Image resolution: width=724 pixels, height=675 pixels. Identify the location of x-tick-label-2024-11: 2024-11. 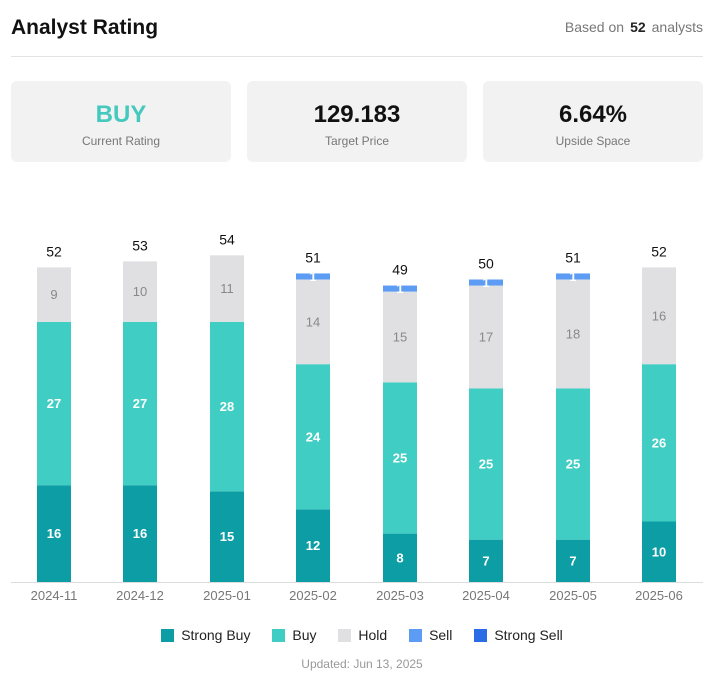
(54, 595).